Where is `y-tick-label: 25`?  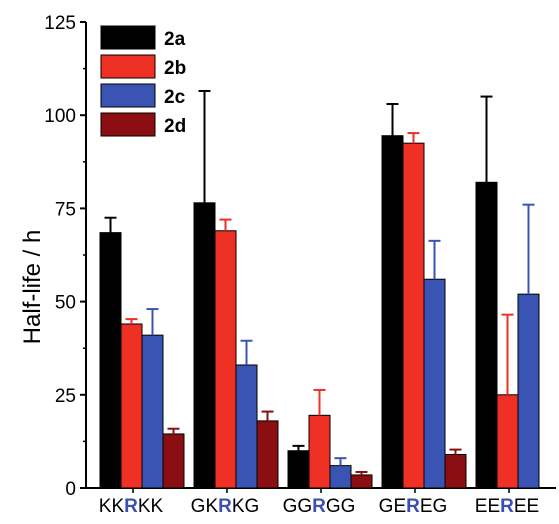 y-tick-label: 25 is located at coordinates (65, 396).